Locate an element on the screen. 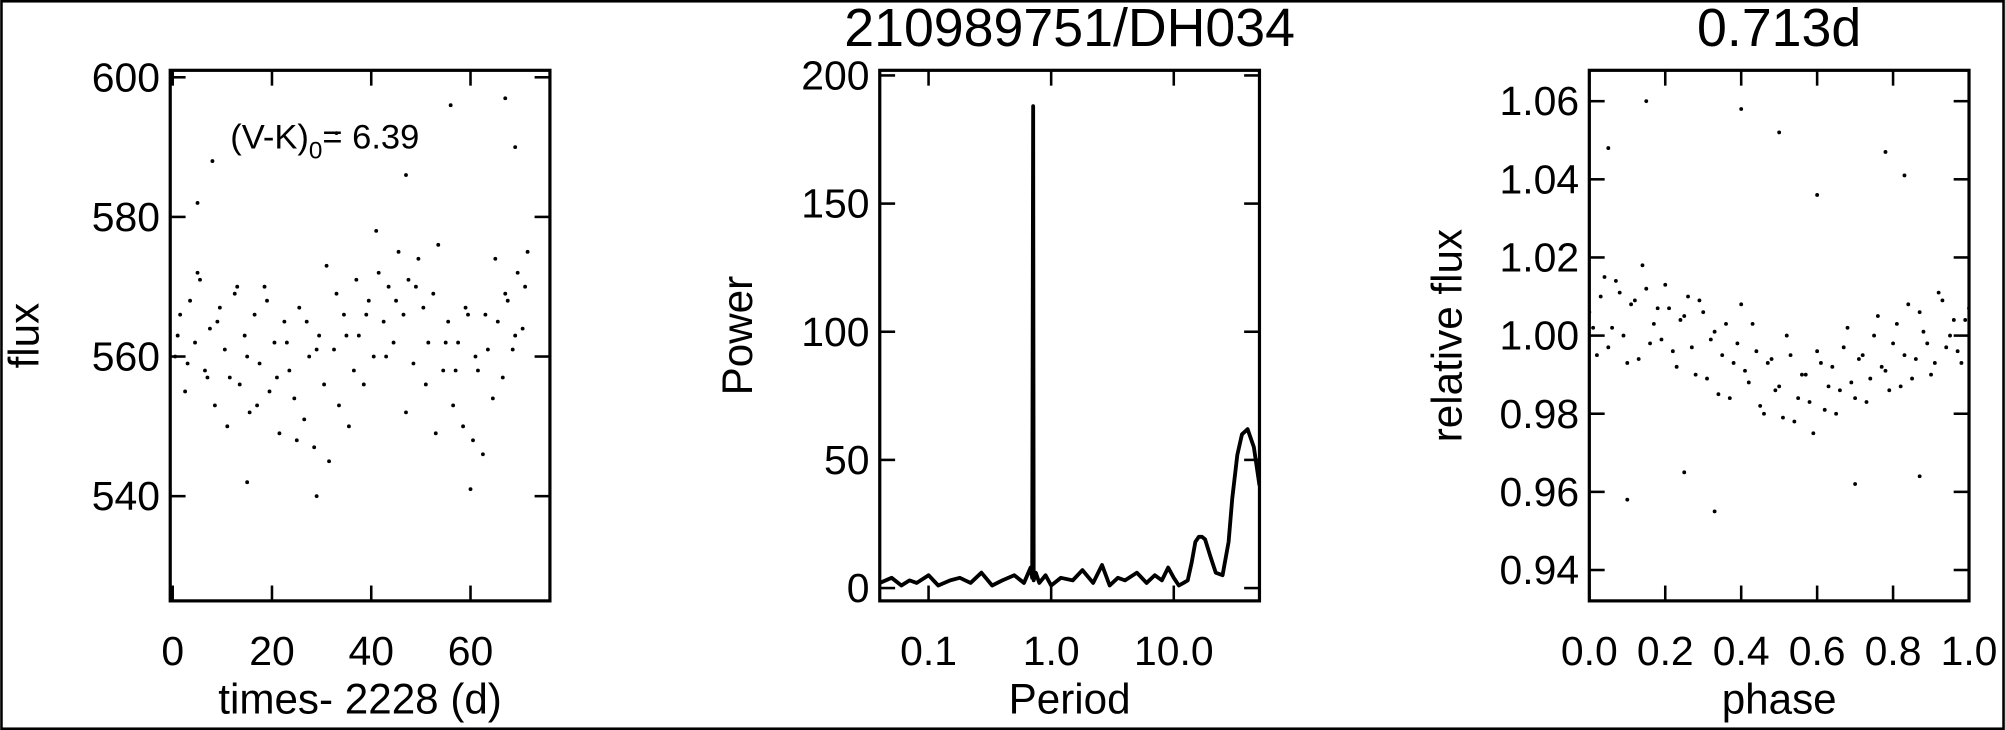 This screenshot has width=2005, height=730. x-tick-label: 10.0 is located at coordinates (1174, 651).